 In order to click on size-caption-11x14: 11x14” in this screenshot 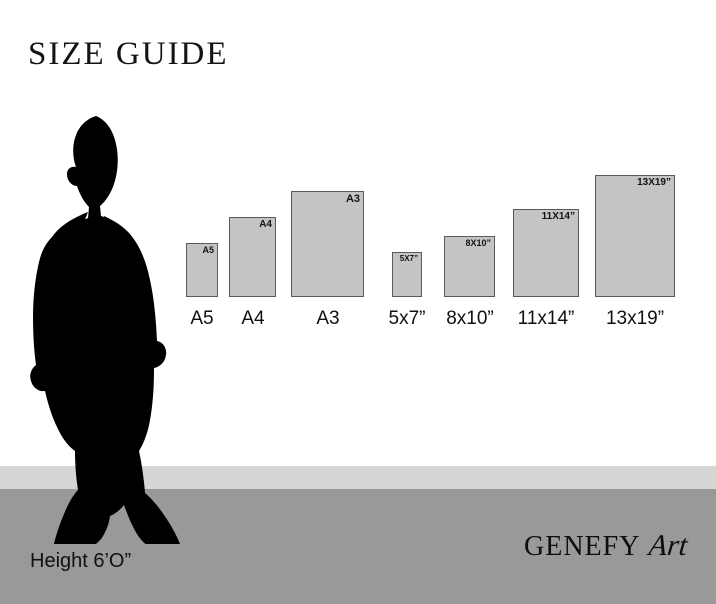, I will do `click(546, 318)`.